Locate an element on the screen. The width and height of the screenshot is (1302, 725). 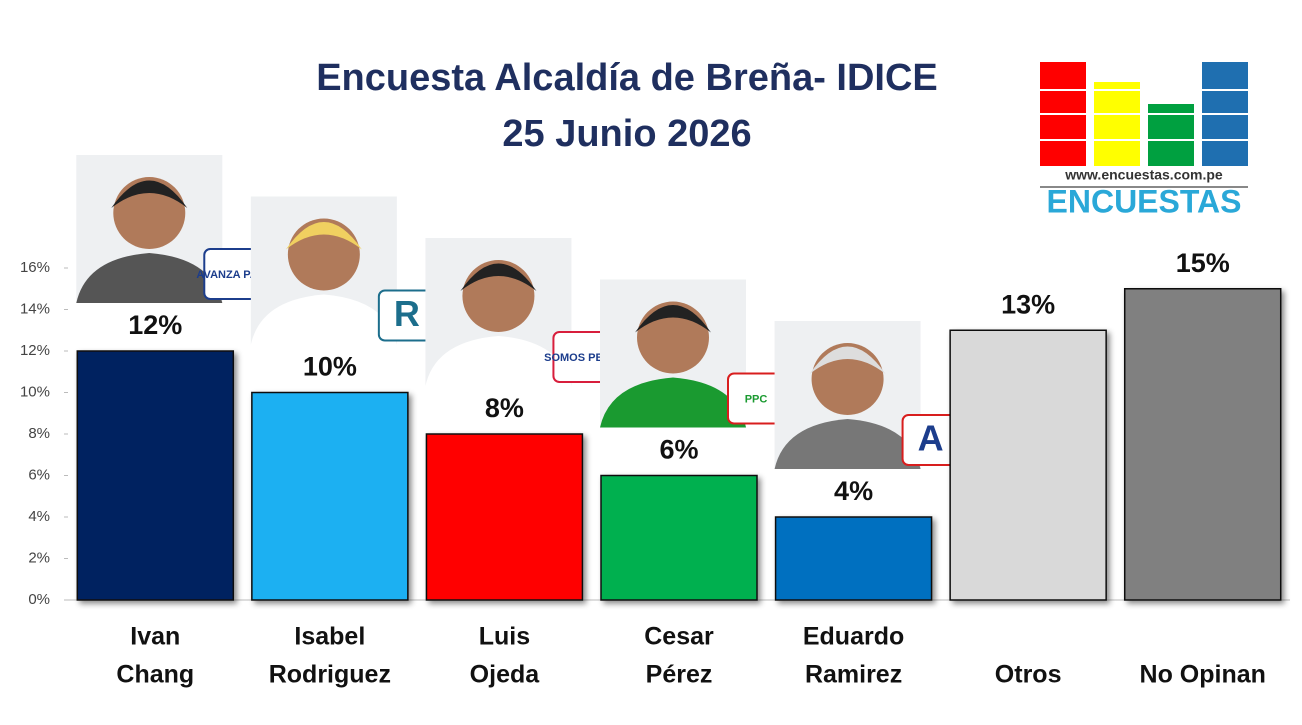
x-tick-label: Pérez is located at coordinates (679, 675).